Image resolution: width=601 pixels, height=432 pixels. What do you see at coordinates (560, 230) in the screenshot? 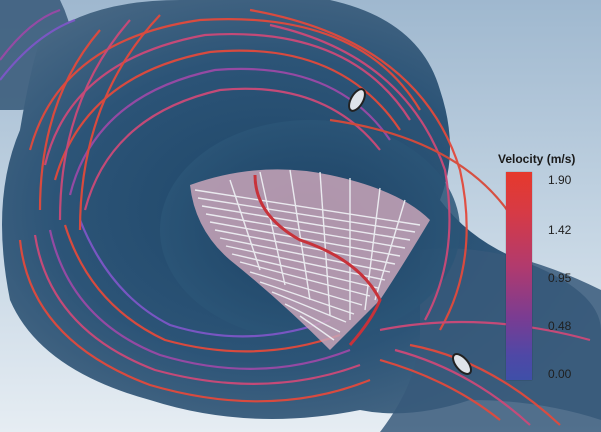
I see `colorbar-tick-1: 1.42` at bounding box center [560, 230].